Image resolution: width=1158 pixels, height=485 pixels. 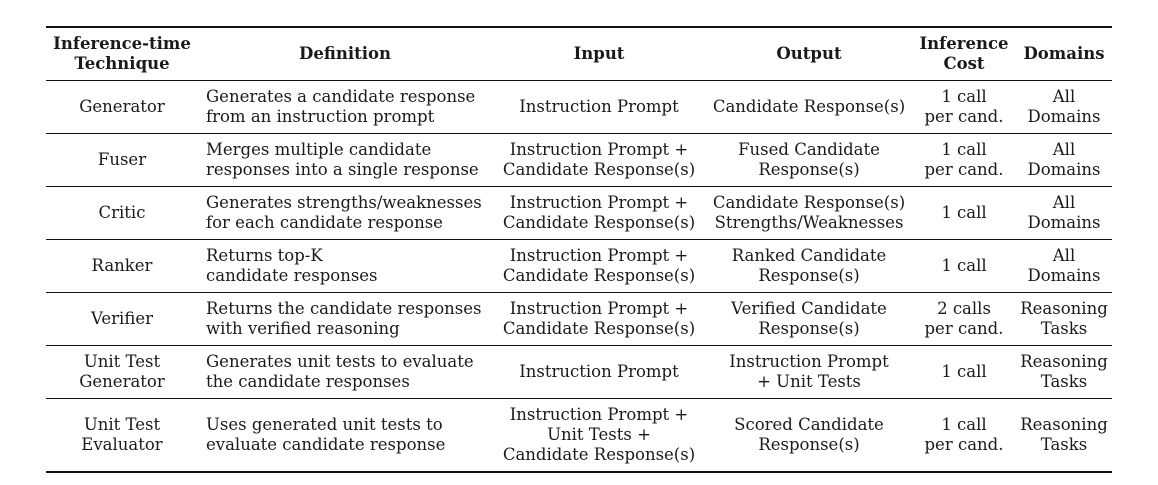 I want to click on header-domains: Domains, so click(x=1064, y=53).